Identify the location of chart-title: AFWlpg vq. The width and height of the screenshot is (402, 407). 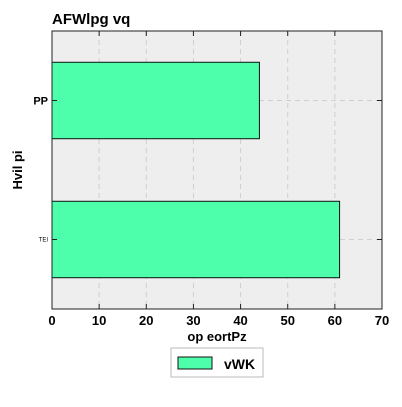
(91, 19).